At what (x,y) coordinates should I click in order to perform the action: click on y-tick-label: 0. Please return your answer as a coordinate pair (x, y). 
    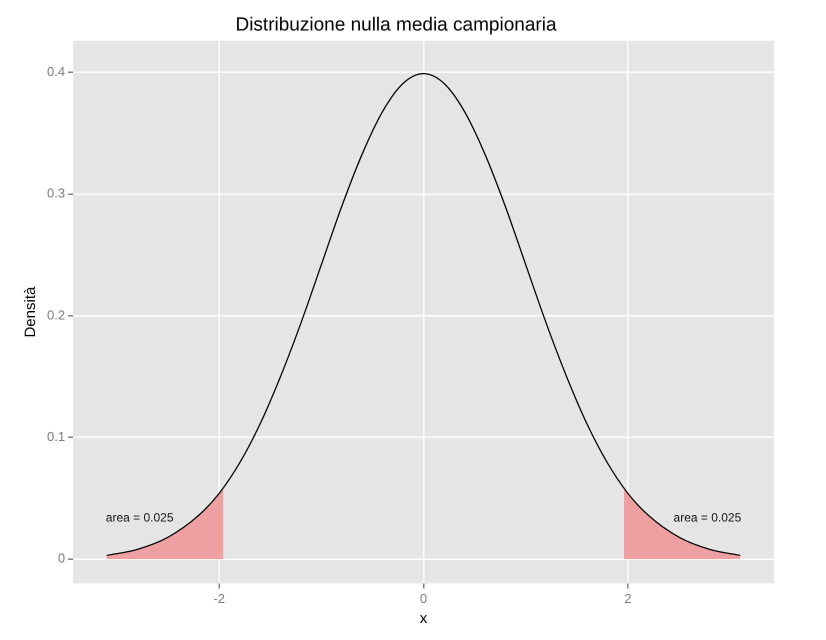
    Looking at the image, I should click on (62, 558).